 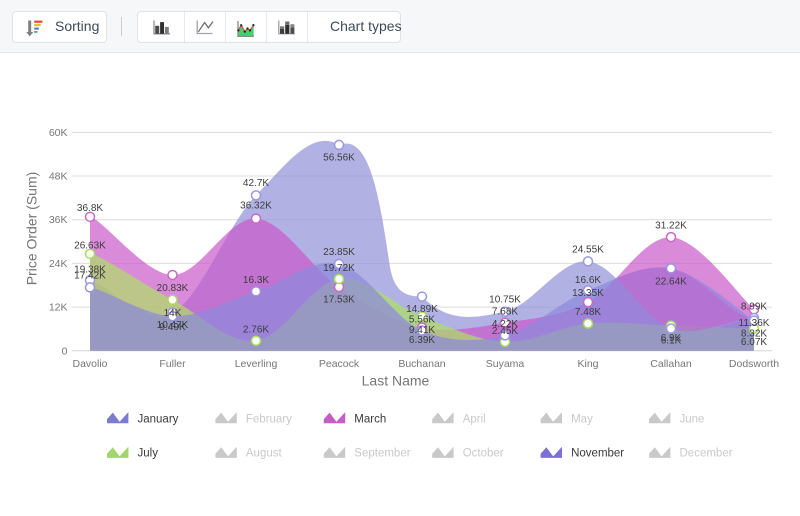 I want to click on svg-text: 14.89K, so click(x=422, y=309).